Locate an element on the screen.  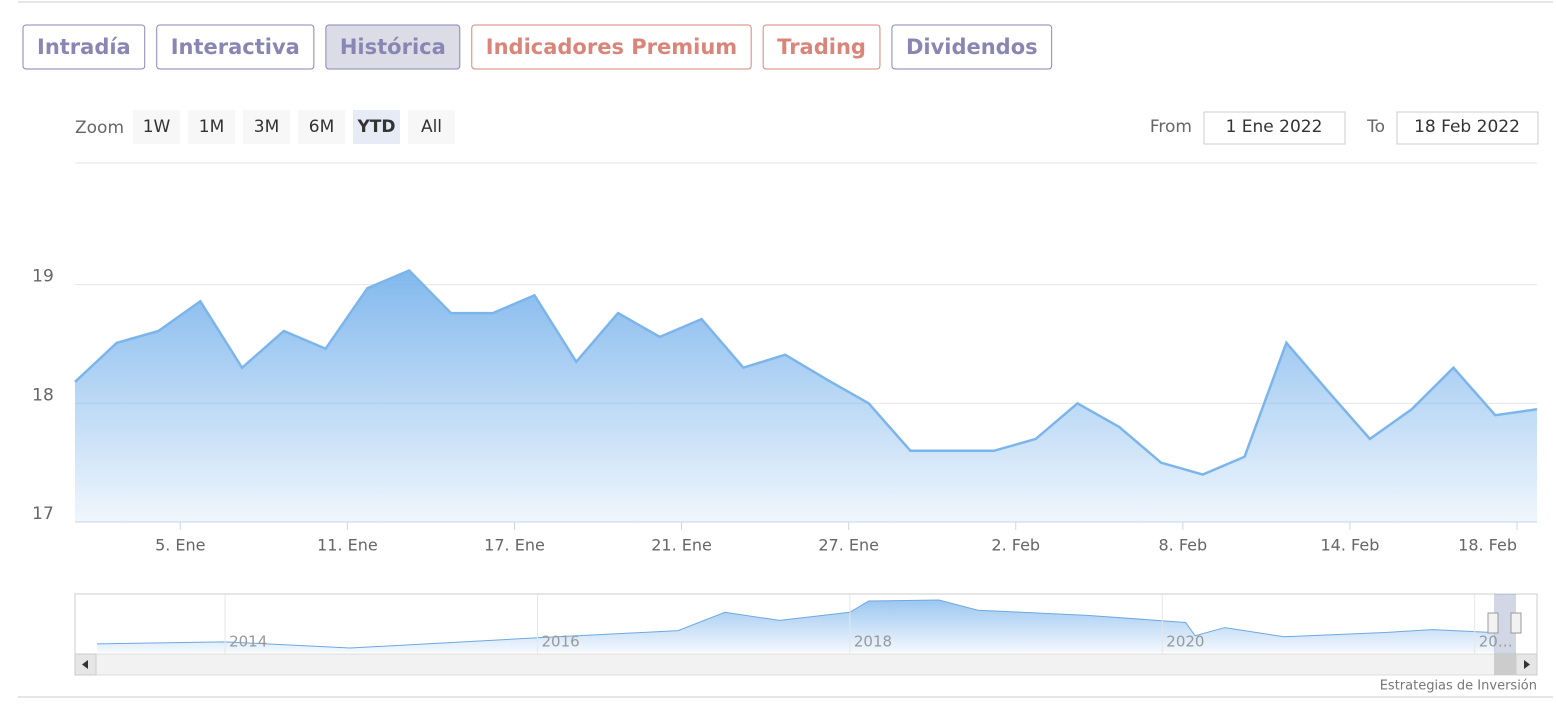
handle-right is located at coordinates (1516, 623).